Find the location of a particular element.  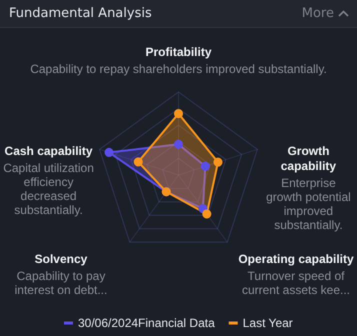

chart-title: Fundamental Analysis is located at coordinates (80, 13).